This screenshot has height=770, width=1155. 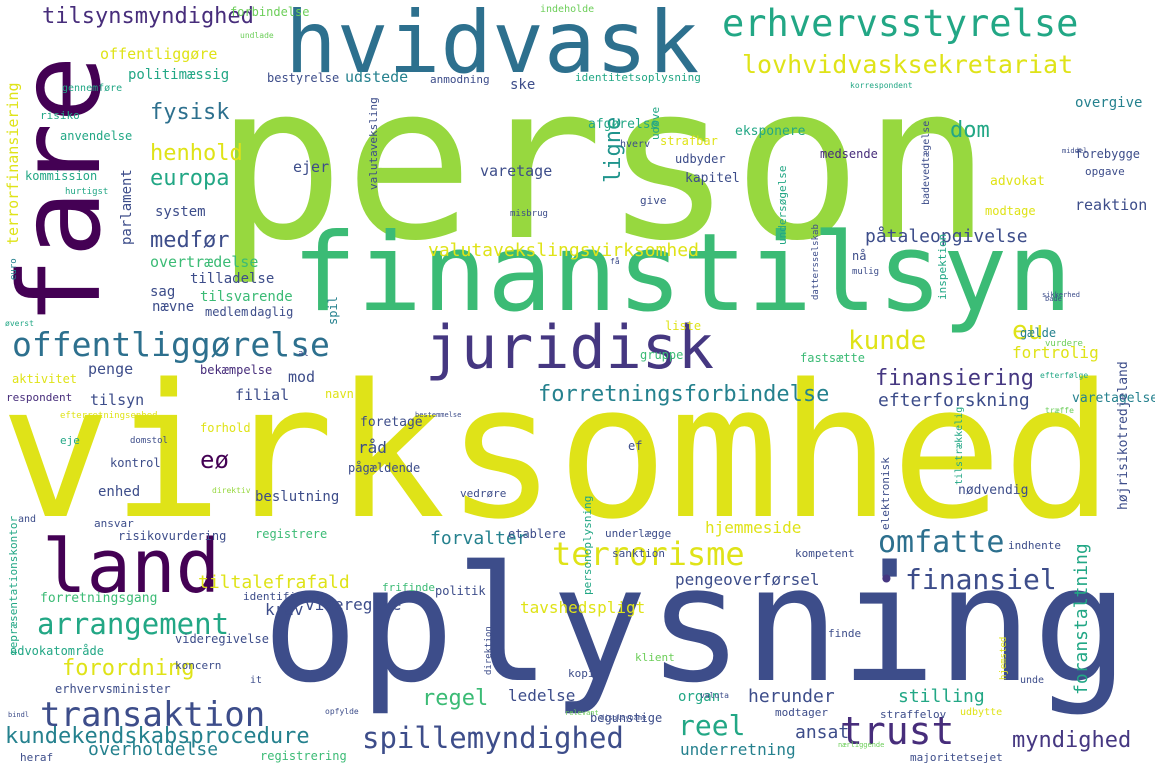 What do you see at coordinates (391, 422) in the screenshot?
I see `word-foretage: foretage` at bounding box center [391, 422].